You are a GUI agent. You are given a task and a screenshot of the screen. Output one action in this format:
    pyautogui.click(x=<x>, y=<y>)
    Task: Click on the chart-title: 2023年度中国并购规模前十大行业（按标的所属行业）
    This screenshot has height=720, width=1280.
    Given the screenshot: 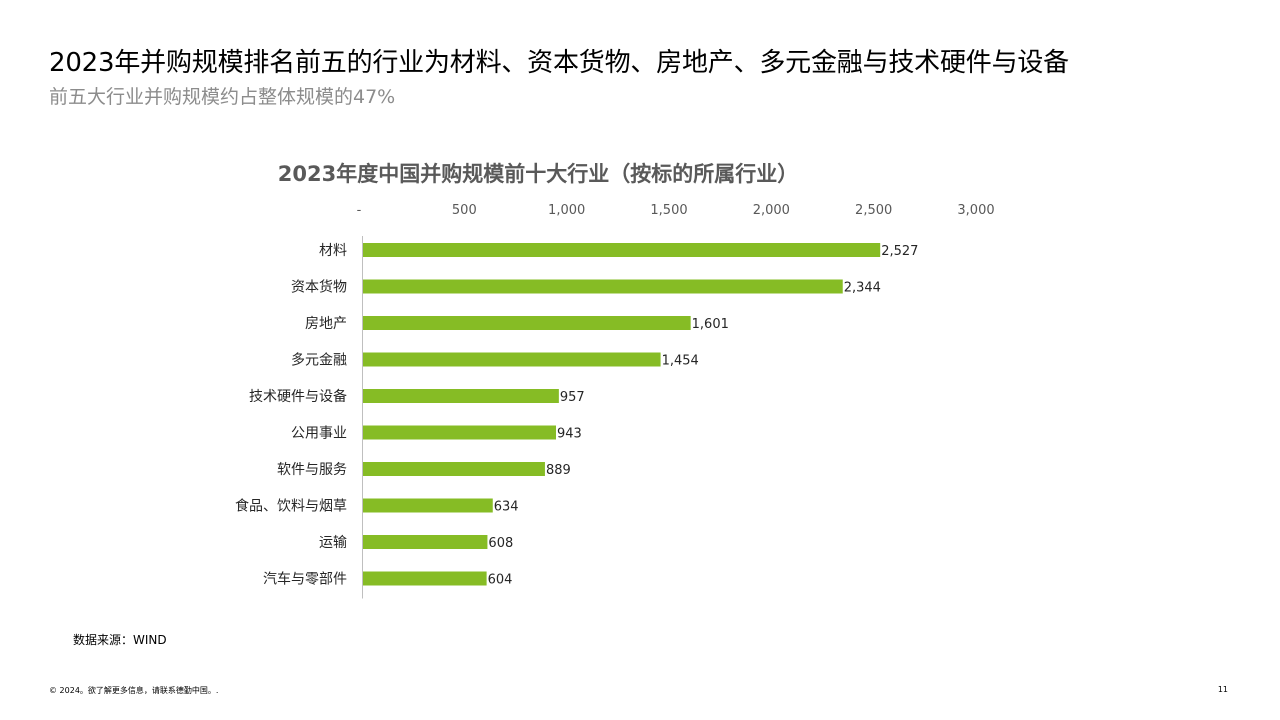 What is the action you would take?
    pyautogui.click(x=538, y=174)
    